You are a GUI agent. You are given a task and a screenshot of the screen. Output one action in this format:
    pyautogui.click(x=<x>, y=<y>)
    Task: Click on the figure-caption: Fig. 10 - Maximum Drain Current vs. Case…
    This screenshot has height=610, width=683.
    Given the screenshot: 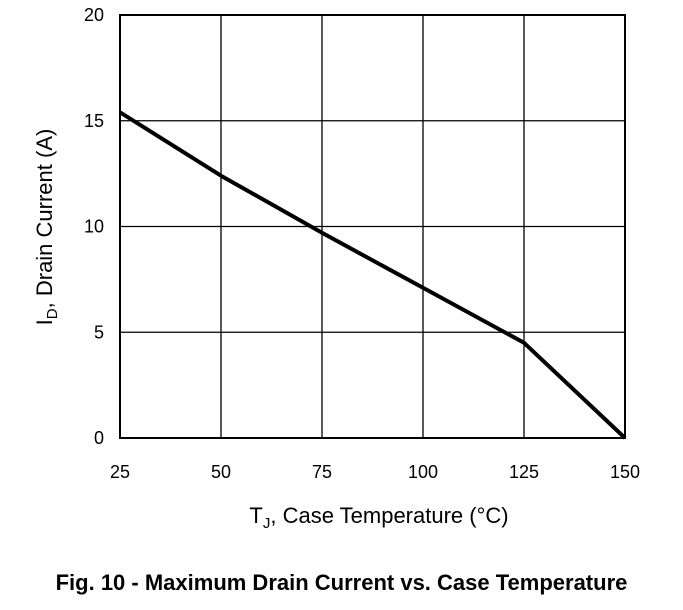 What is the action you would take?
    pyautogui.click(x=341, y=582)
    